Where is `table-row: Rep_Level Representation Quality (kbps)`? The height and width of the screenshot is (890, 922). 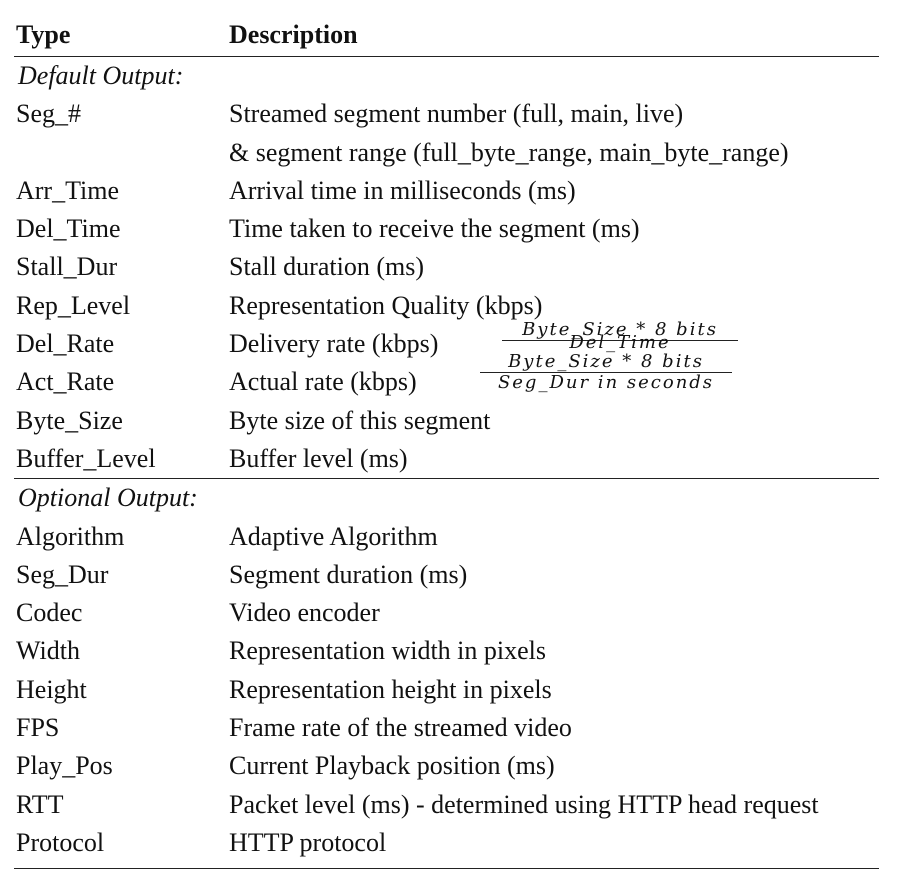 table-row: Rep_Level Representation Quality (kbps) is located at coordinates (446, 306).